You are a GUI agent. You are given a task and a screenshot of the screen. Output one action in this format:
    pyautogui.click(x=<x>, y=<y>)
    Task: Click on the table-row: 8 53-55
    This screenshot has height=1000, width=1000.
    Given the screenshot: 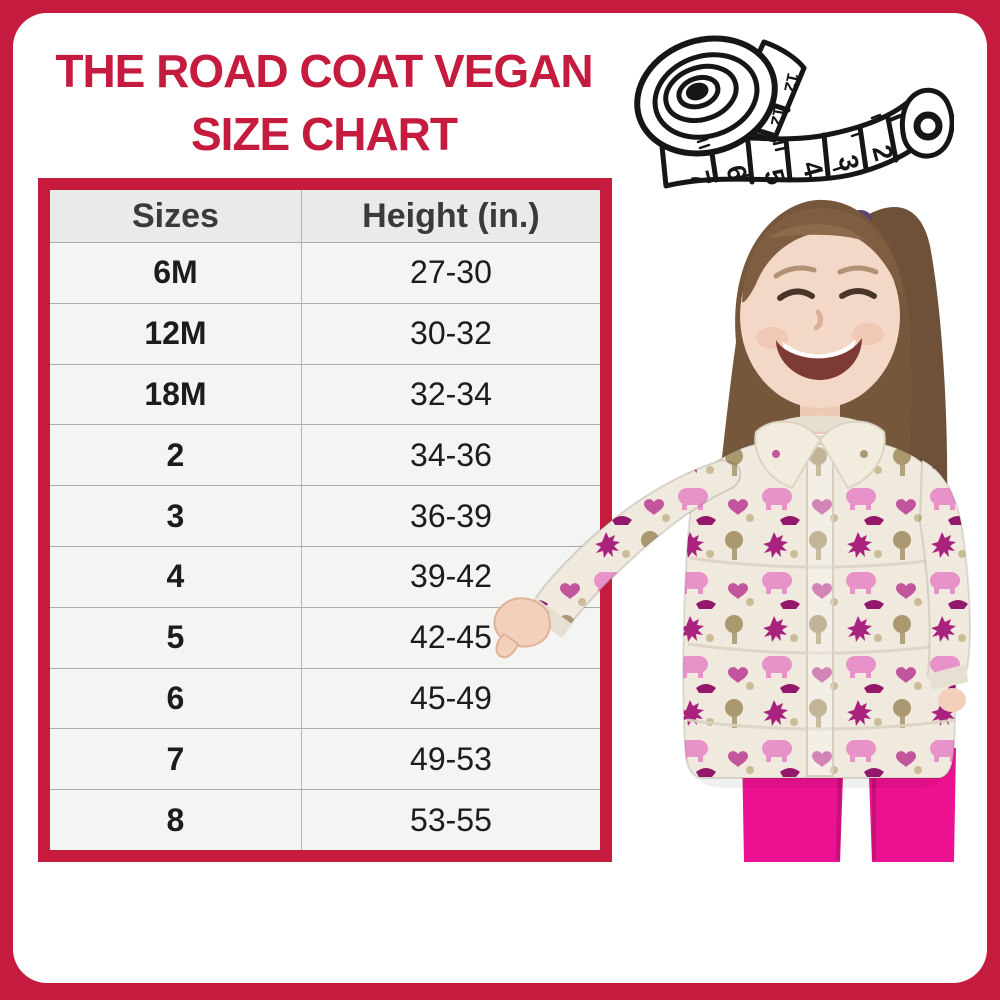 What is the action you would take?
    pyautogui.click(x=325, y=819)
    